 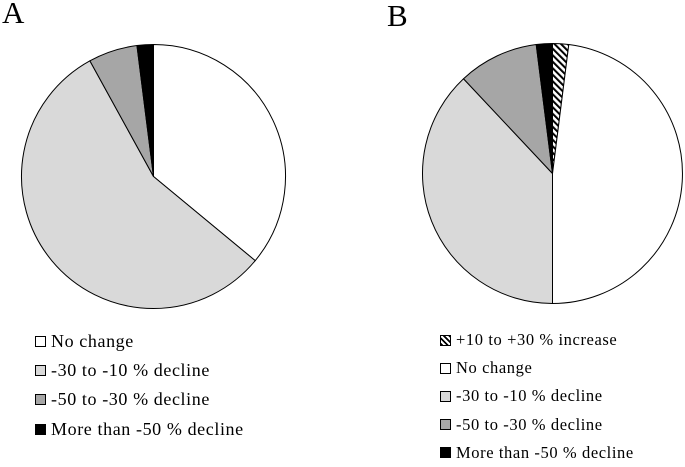 I want to click on panel-label-a: A, so click(x=13, y=15).